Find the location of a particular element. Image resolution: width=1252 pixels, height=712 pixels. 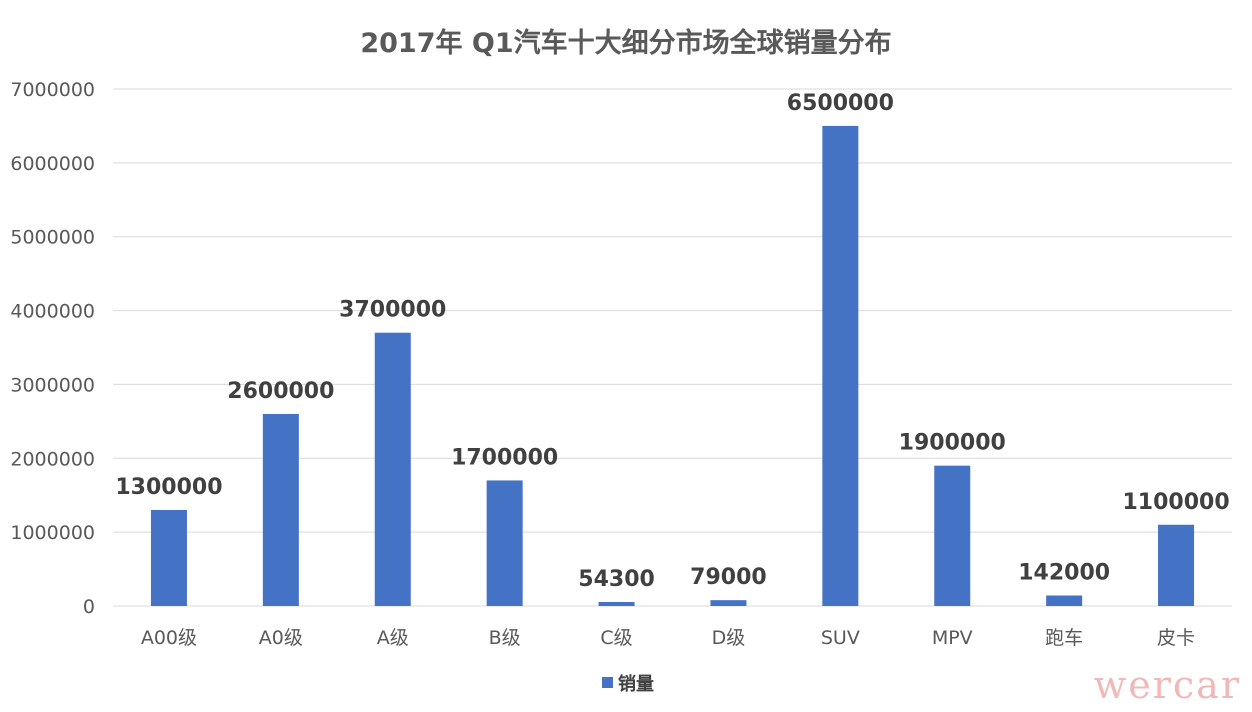

y-tick-label: 0 is located at coordinates (89, 607).